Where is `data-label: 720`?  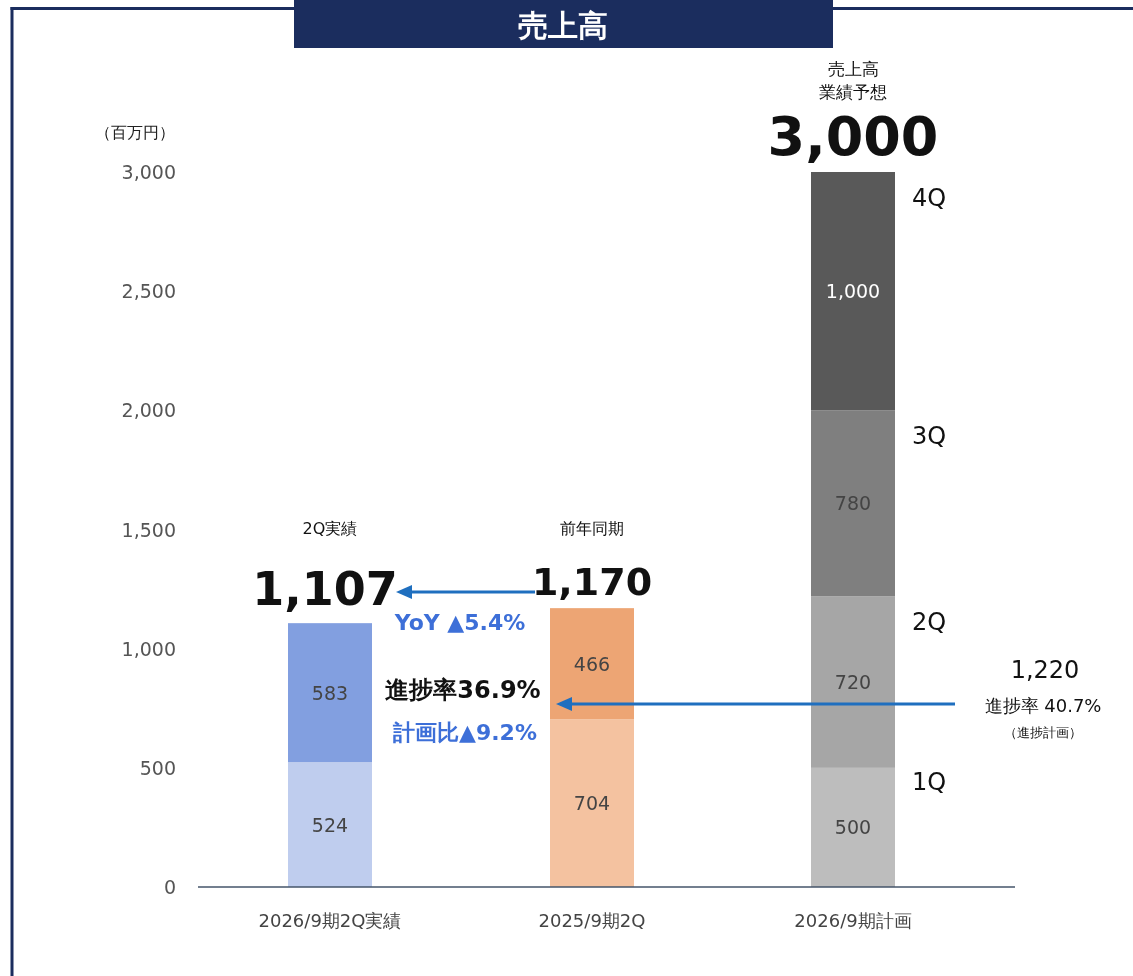
data-label: 720 is located at coordinates (853, 682).